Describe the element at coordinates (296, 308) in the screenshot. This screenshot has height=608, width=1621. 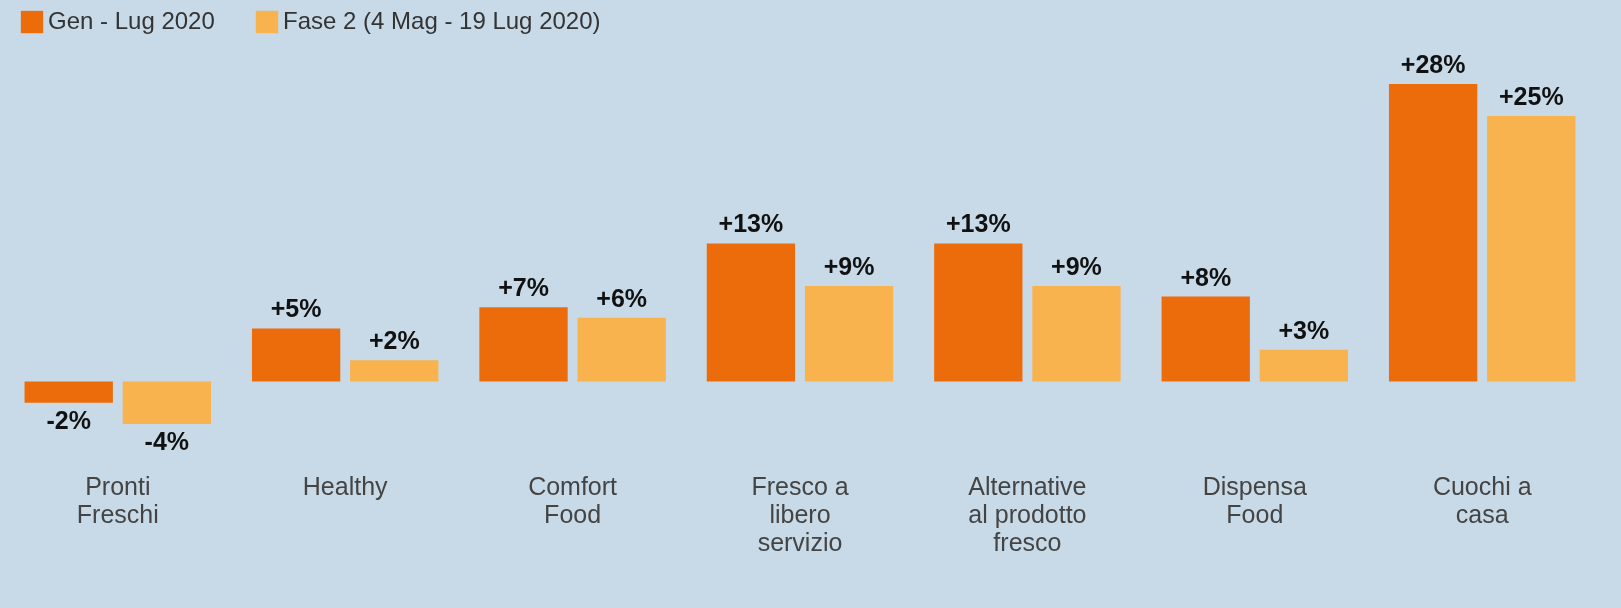
I see `data-label: +5%` at that location.